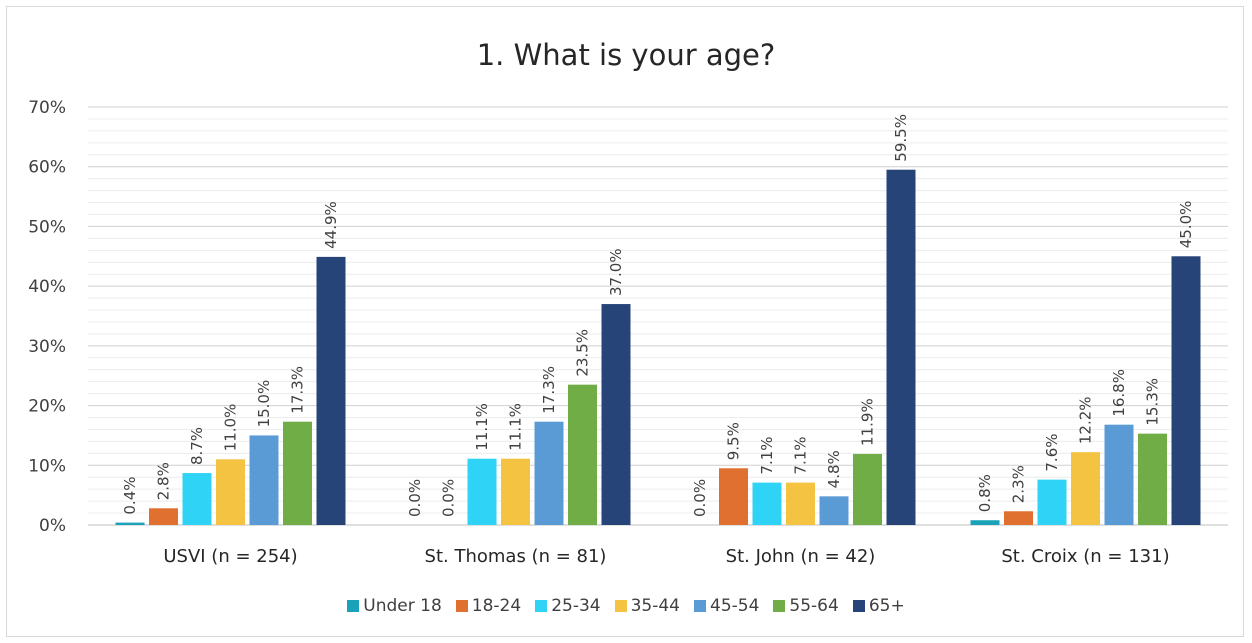 This screenshot has height=643, width=1252. I want to click on legend-label: 65+, so click(886, 606).